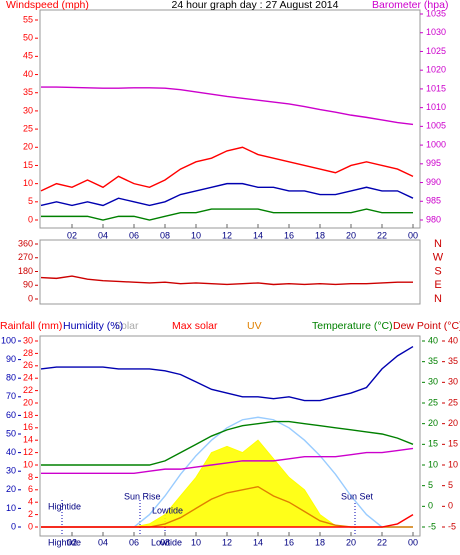  Describe the element at coordinates (436, 88) in the screenshot. I see `y-tick-label: 1015` at that location.